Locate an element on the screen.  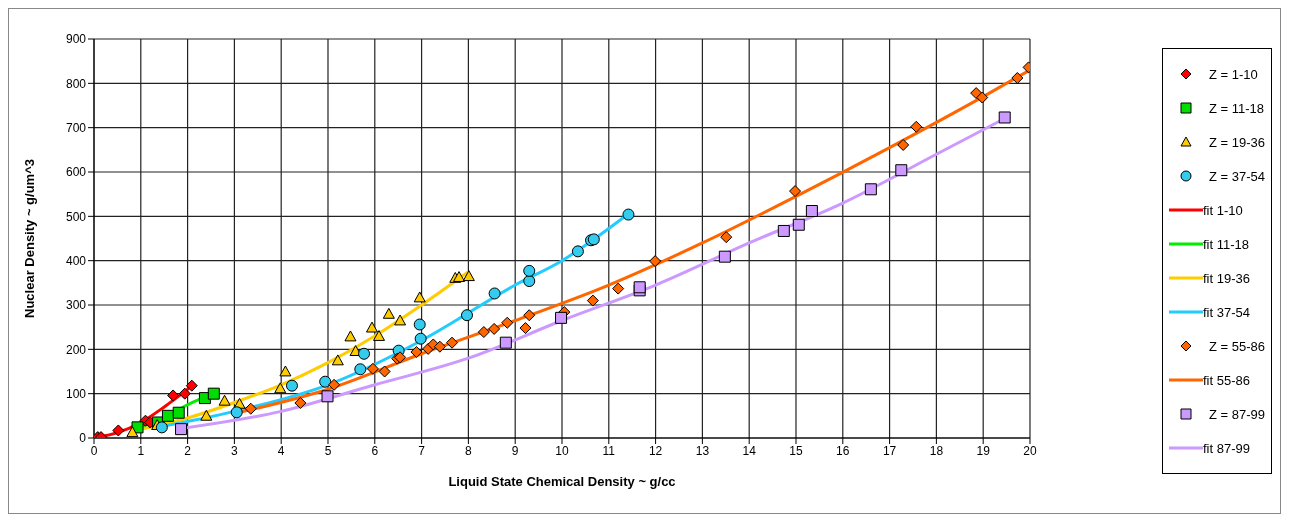
legend-label: Z = 55-86 is located at coordinates (1236, 346).